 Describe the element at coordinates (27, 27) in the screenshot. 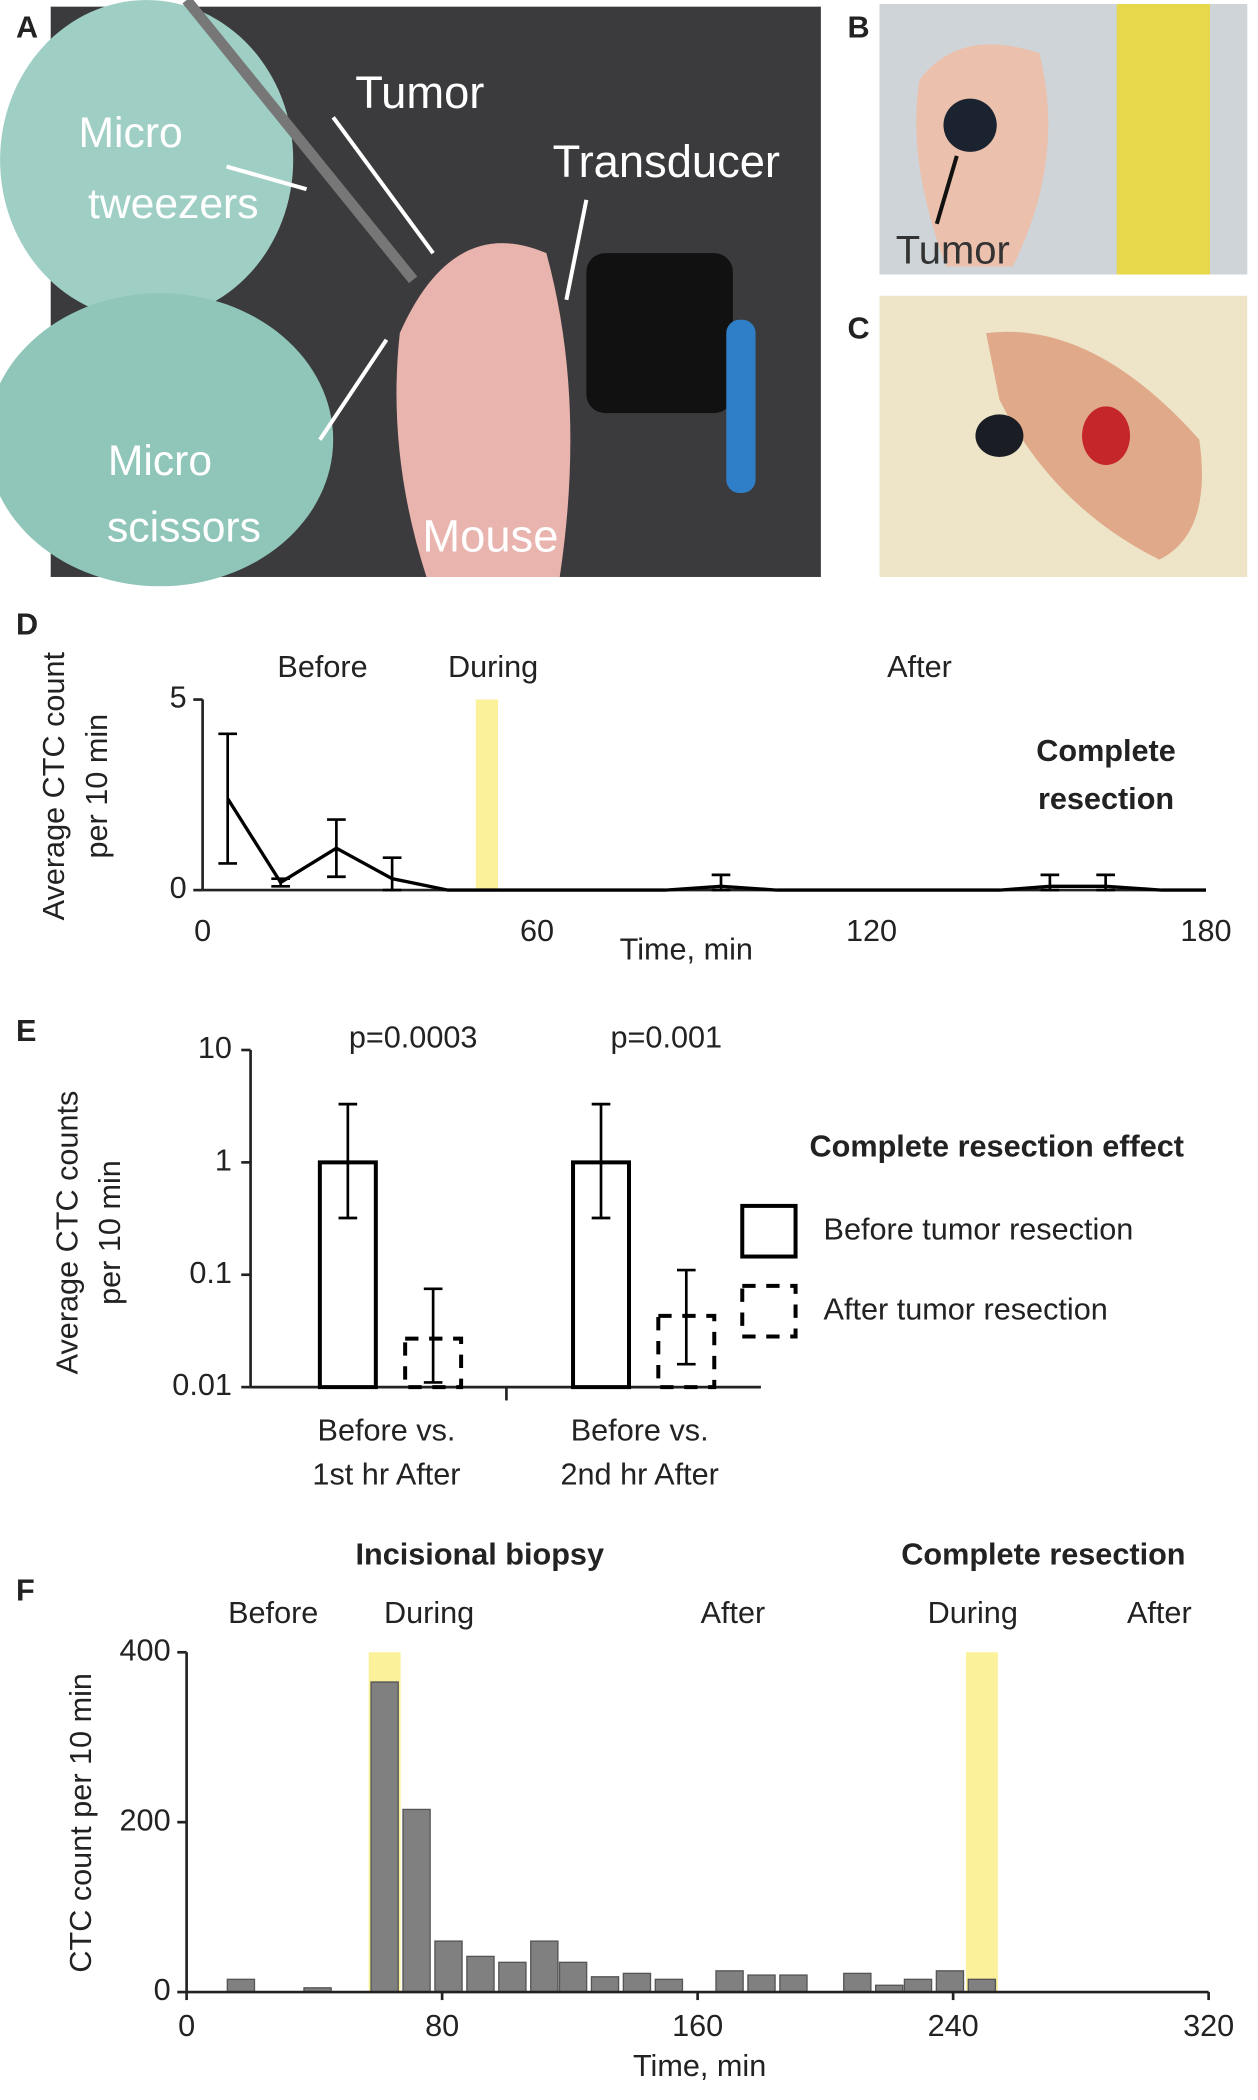

I see `panel-letter: A` at that location.